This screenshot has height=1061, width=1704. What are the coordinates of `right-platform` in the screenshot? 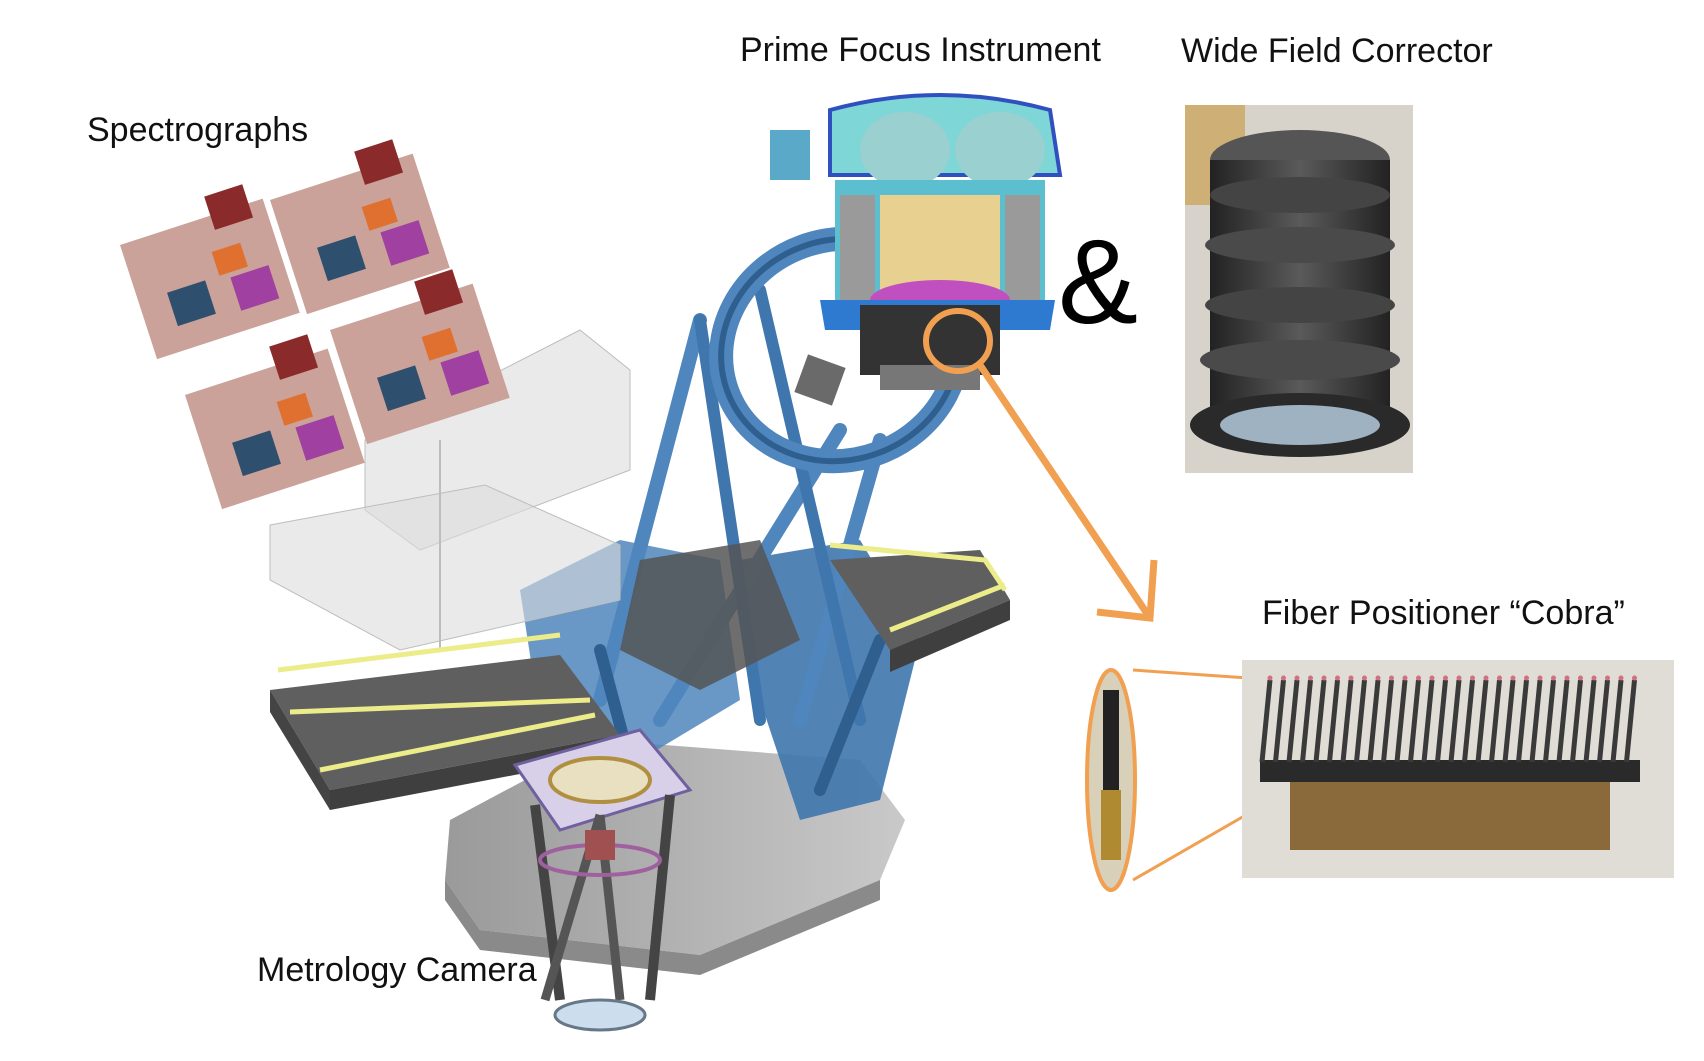 It's located at (919, 607).